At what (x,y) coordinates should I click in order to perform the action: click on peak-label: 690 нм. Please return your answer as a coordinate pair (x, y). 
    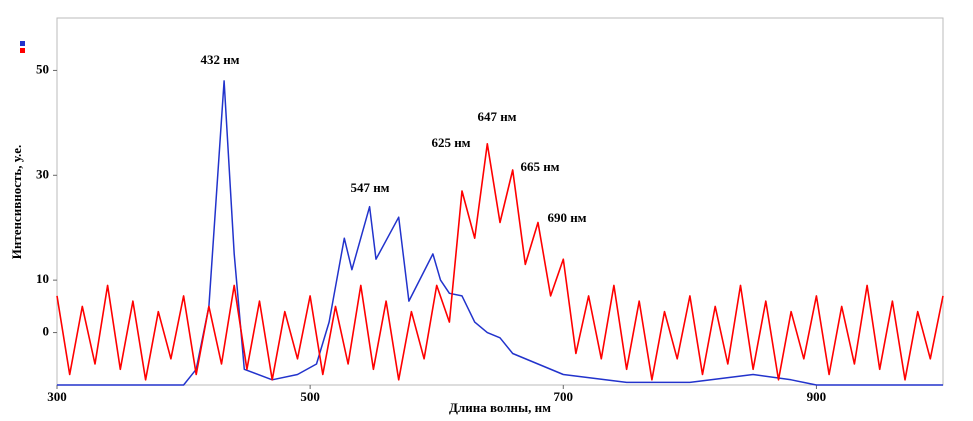
    Looking at the image, I should click on (566, 217).